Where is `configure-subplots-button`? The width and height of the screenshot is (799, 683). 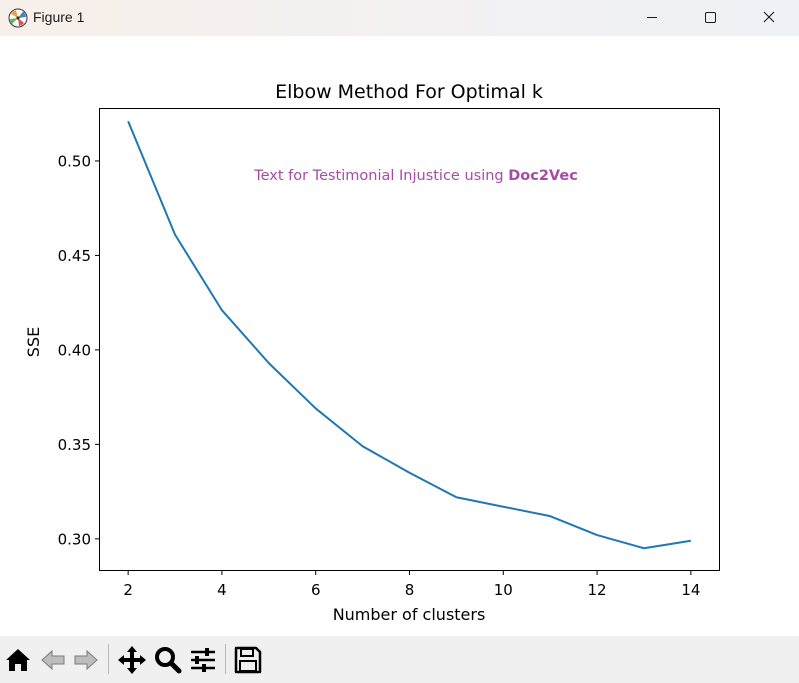
configure-subplots-button is located at coordinates (203, 660).